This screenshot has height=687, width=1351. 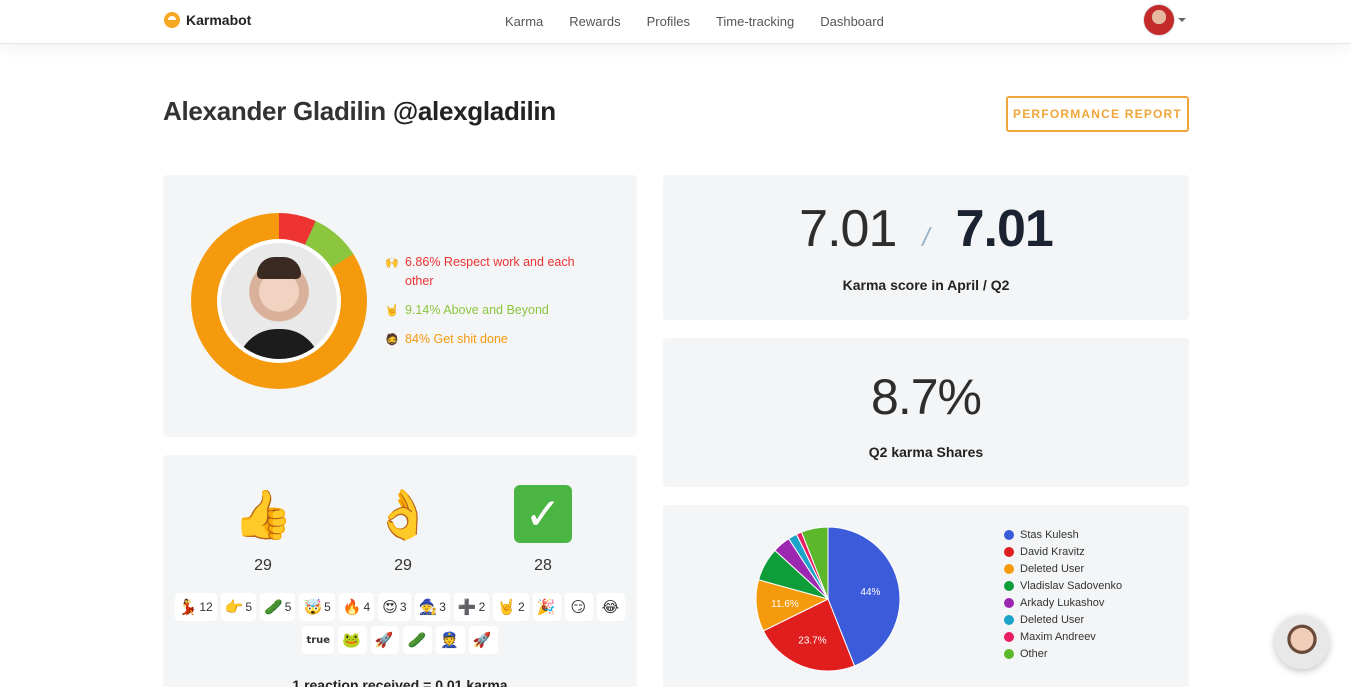 I want to click on karma-score-label: Karma score in April / Q2, so click(x=926, y=285).